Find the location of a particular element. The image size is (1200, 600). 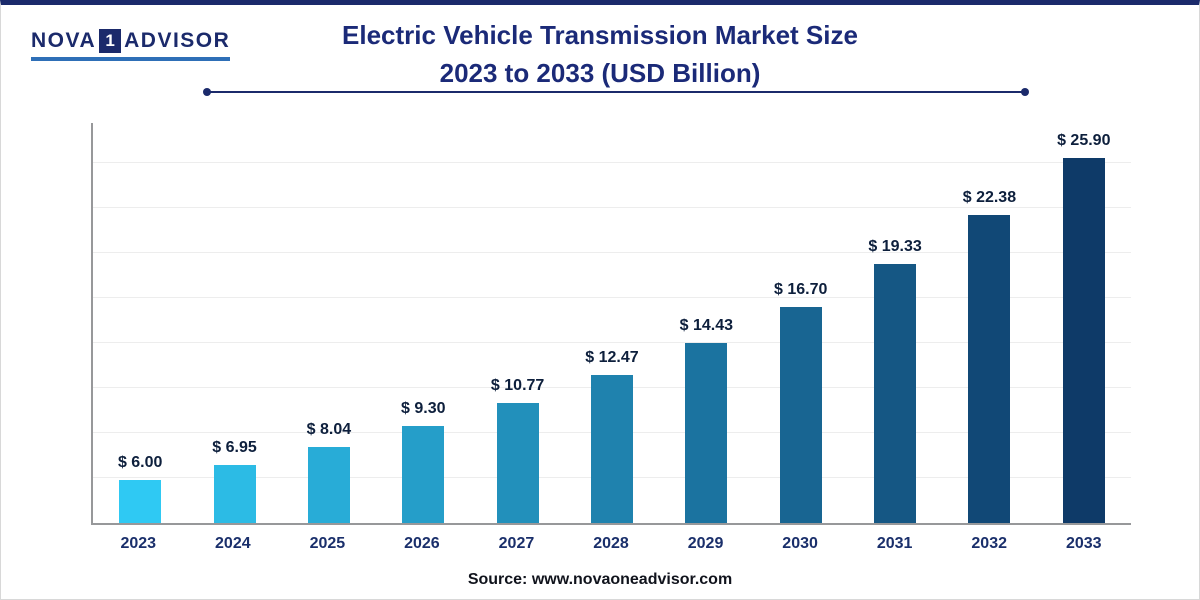

x-axis-label-2028: 2028 is located at coordinates (611, 543).